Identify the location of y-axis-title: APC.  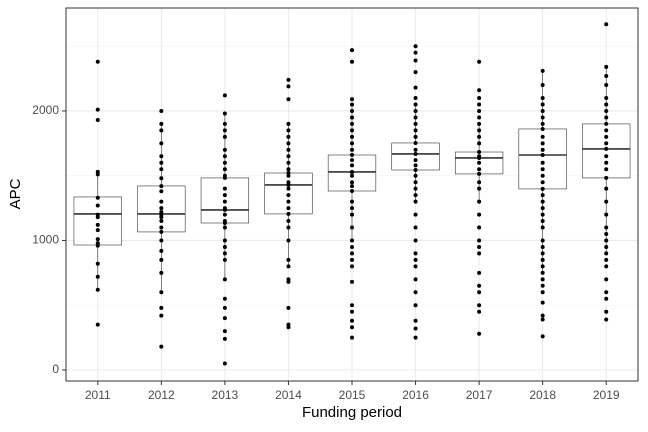
(15, 193).